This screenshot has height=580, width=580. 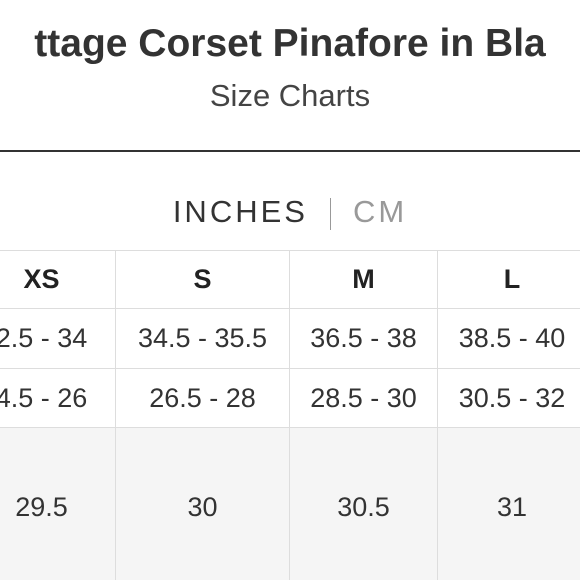 I want to click on table-cell: 26.5 - 28, so click(x=202, y=398).